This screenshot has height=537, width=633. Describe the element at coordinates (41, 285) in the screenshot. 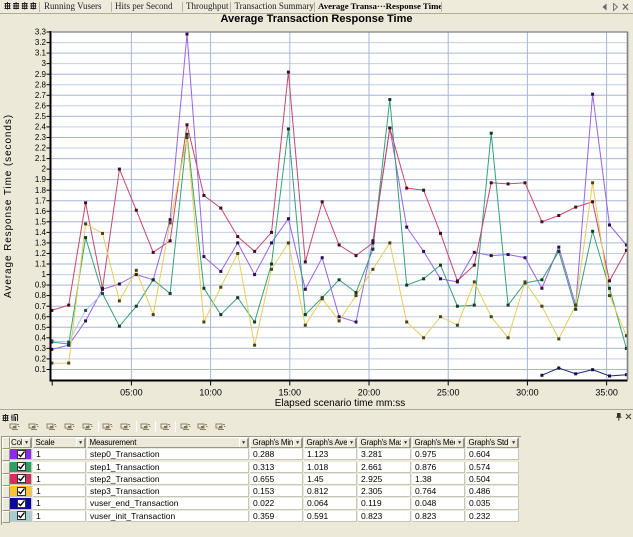

I see `svg-text: 0.9` at that location.